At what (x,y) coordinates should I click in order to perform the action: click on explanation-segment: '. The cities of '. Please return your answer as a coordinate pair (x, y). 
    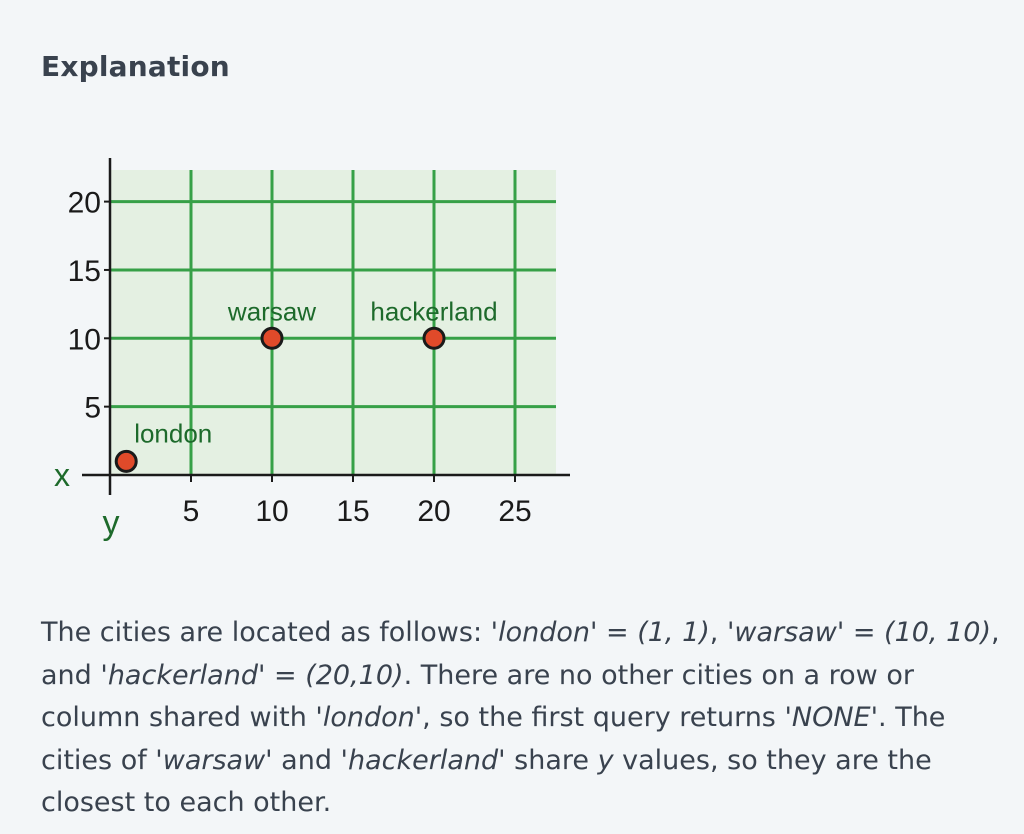
    Looking at the image, I should click on (493, 739).